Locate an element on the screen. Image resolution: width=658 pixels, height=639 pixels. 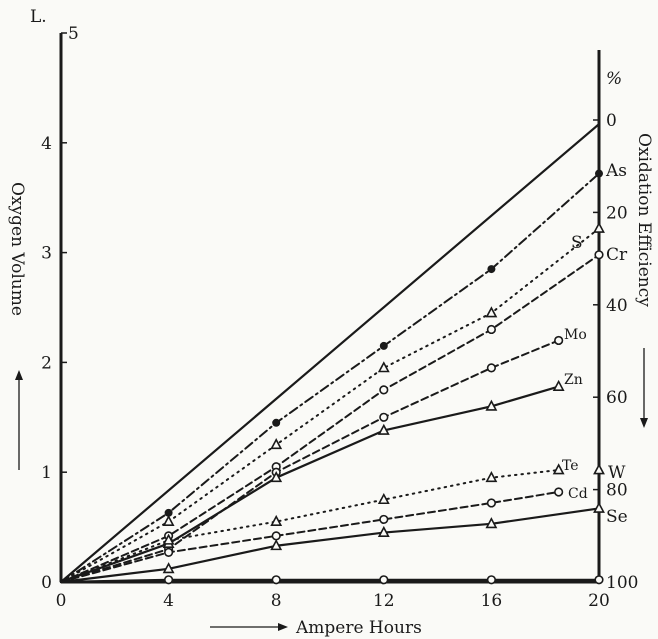
series-line-cd is located at coordinates (310, 536).